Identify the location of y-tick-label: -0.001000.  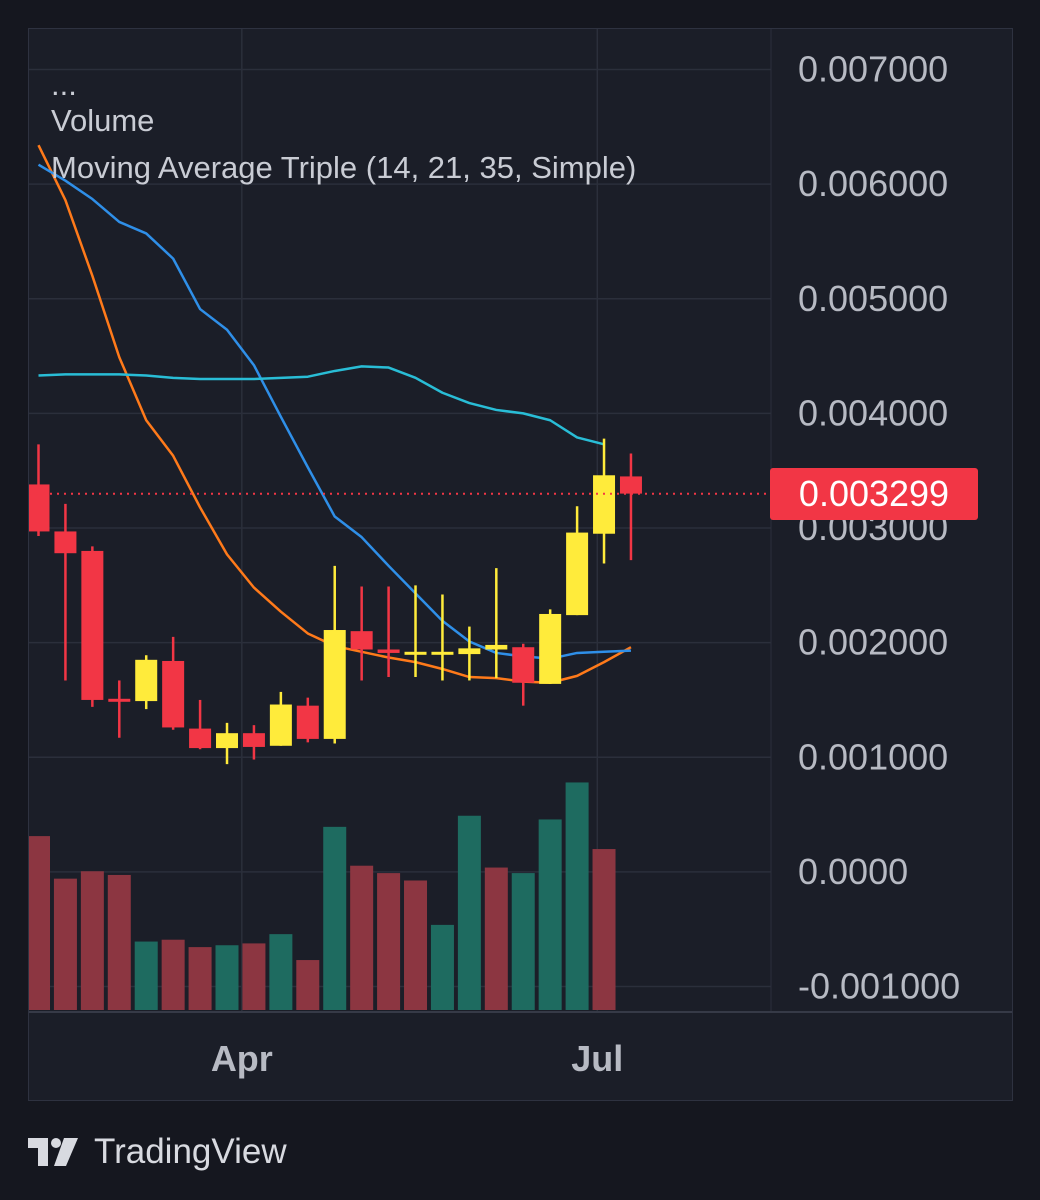
(879, 986).